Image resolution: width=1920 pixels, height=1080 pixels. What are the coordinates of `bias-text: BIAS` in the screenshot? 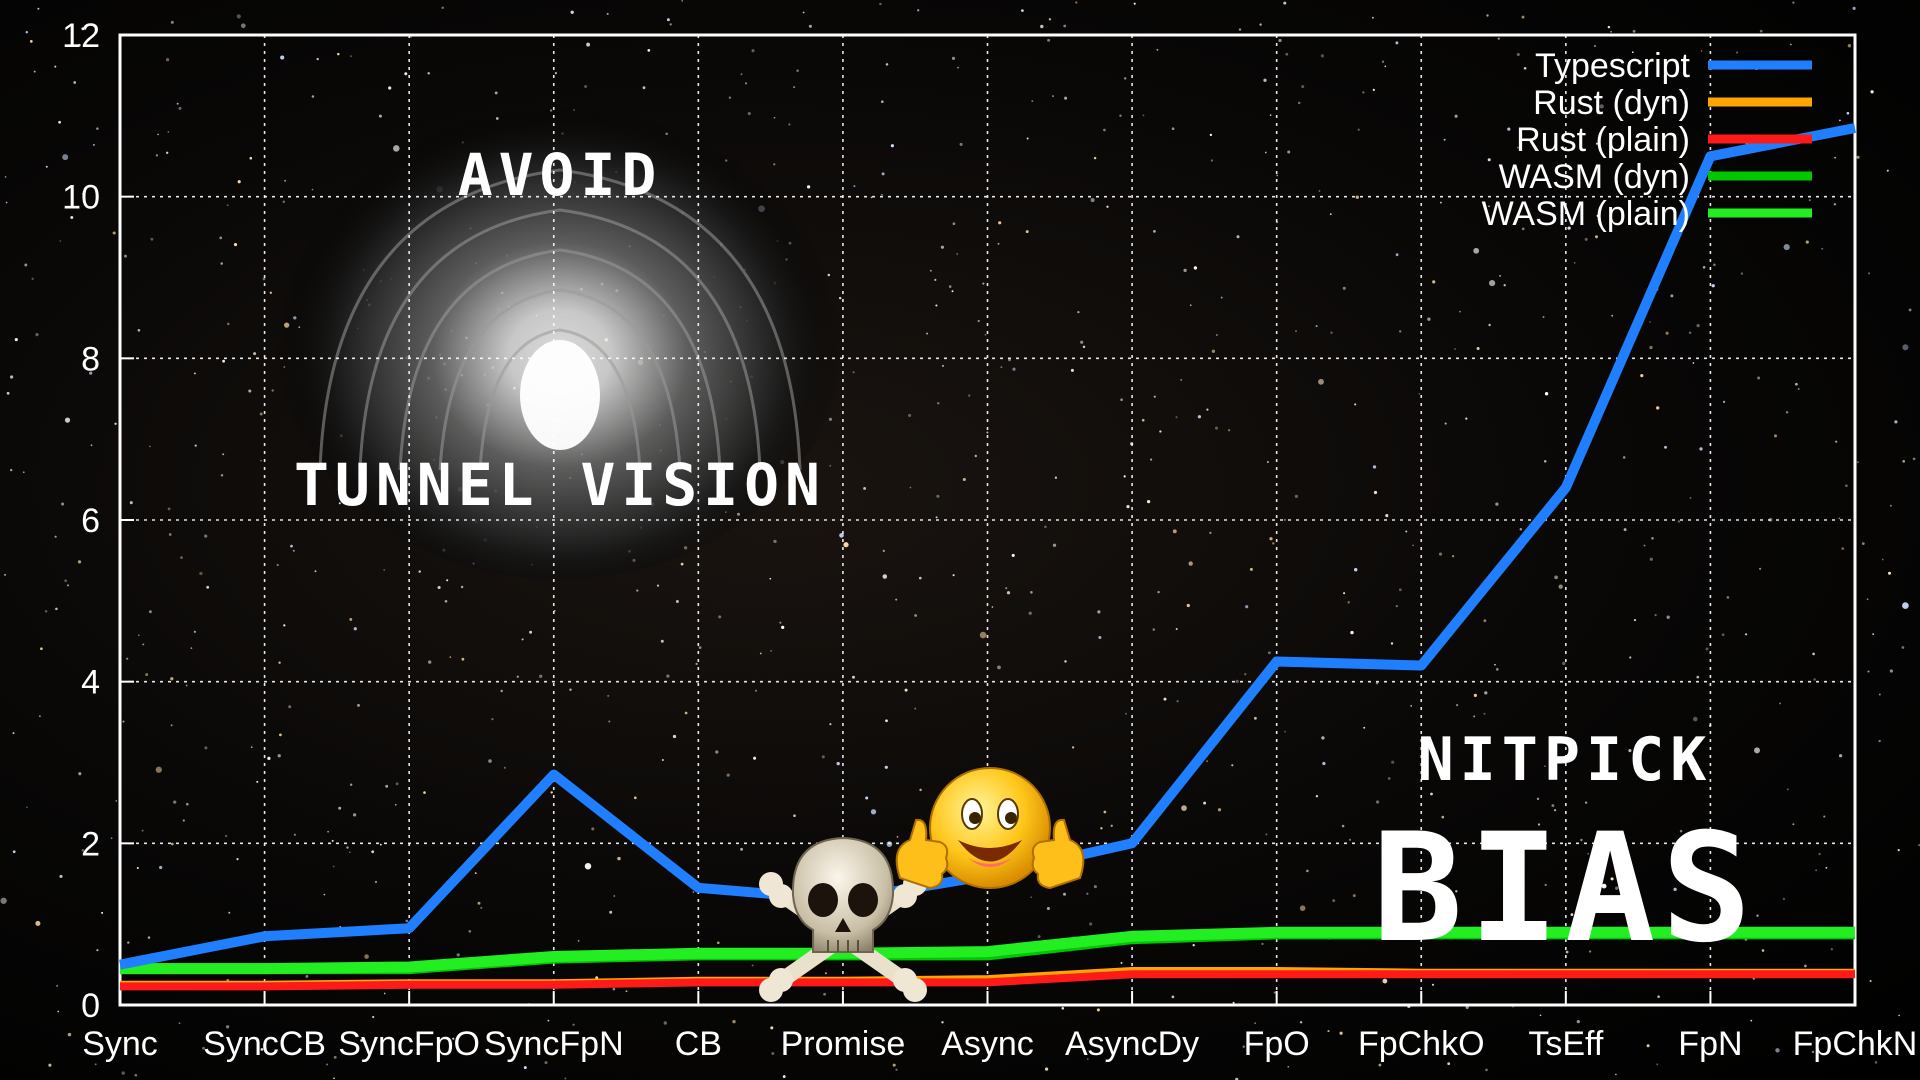 It's located at (1564, 889).